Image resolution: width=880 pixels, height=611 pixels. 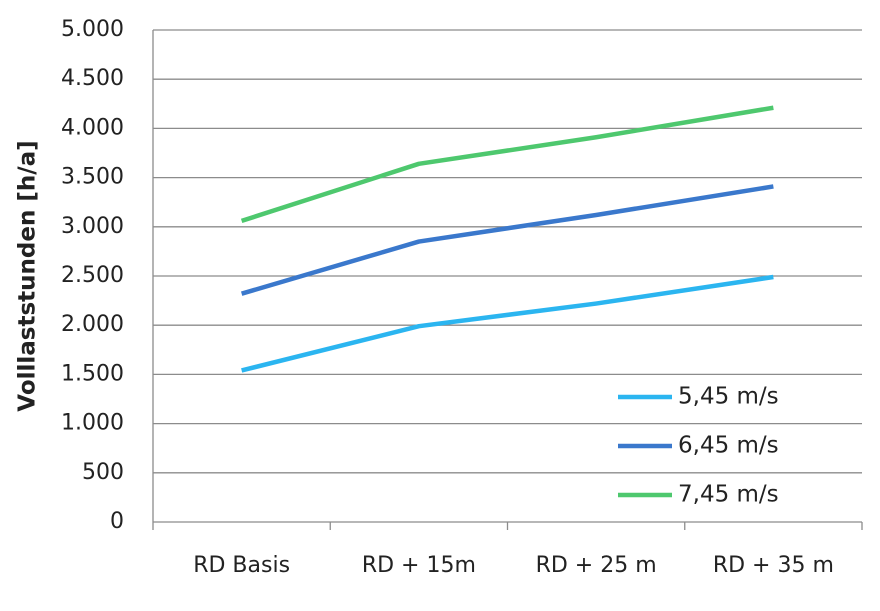 I want to click on y-tick-label: 5.000, so click(x=92, y=29).